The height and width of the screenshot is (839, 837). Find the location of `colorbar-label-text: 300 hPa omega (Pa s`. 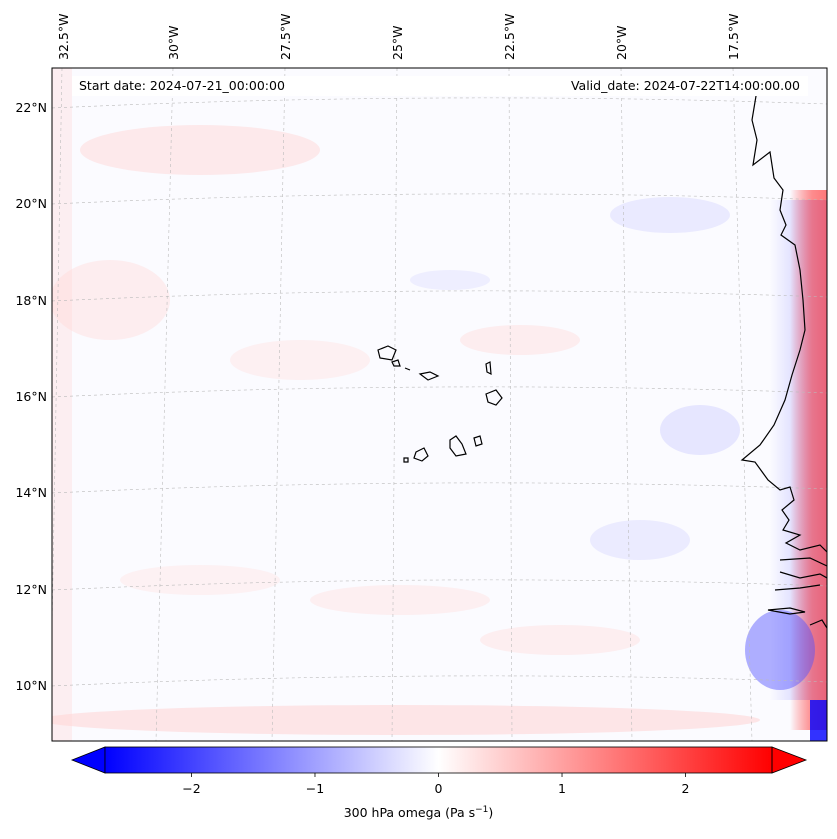

colorbar-label-text: 300 hPa omega (Pa s is located at coordinates (409, 813).